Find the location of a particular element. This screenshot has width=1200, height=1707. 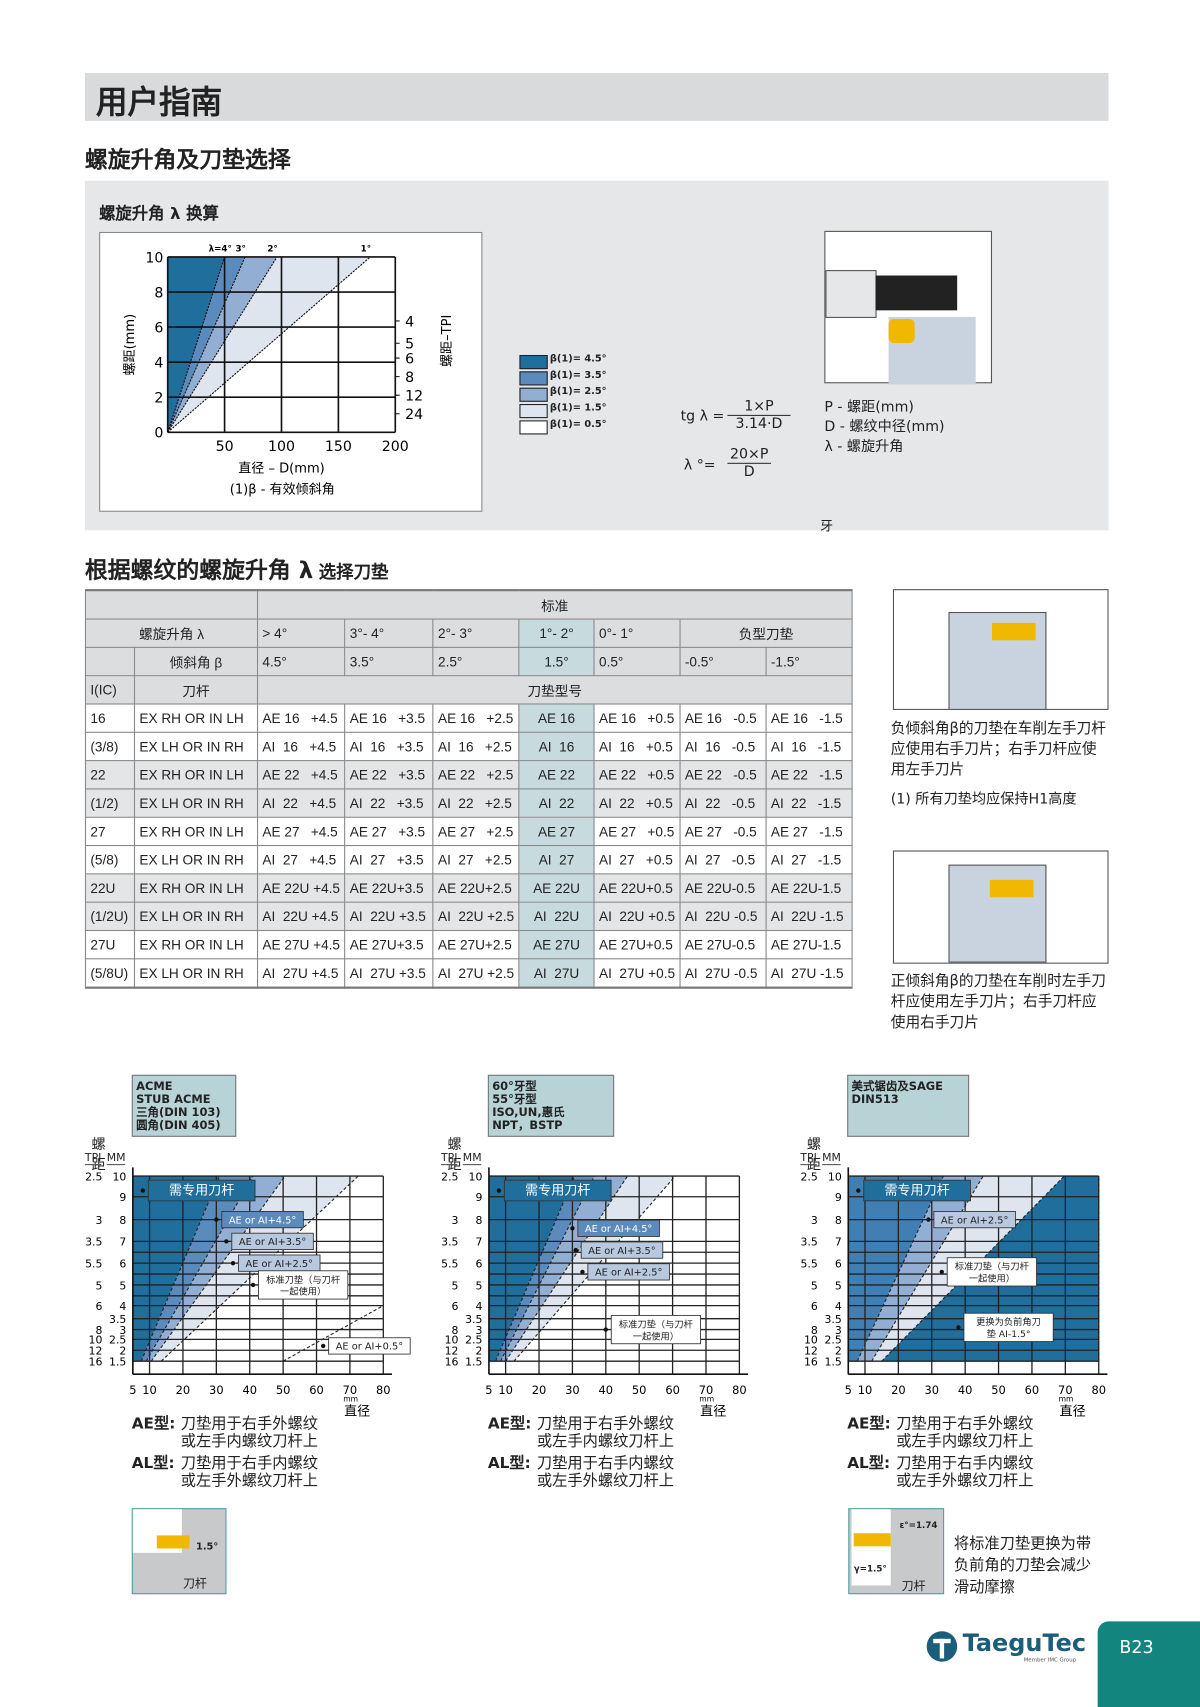

y-tick-tpi: 2.5 is located at coordinates (449, 1176).